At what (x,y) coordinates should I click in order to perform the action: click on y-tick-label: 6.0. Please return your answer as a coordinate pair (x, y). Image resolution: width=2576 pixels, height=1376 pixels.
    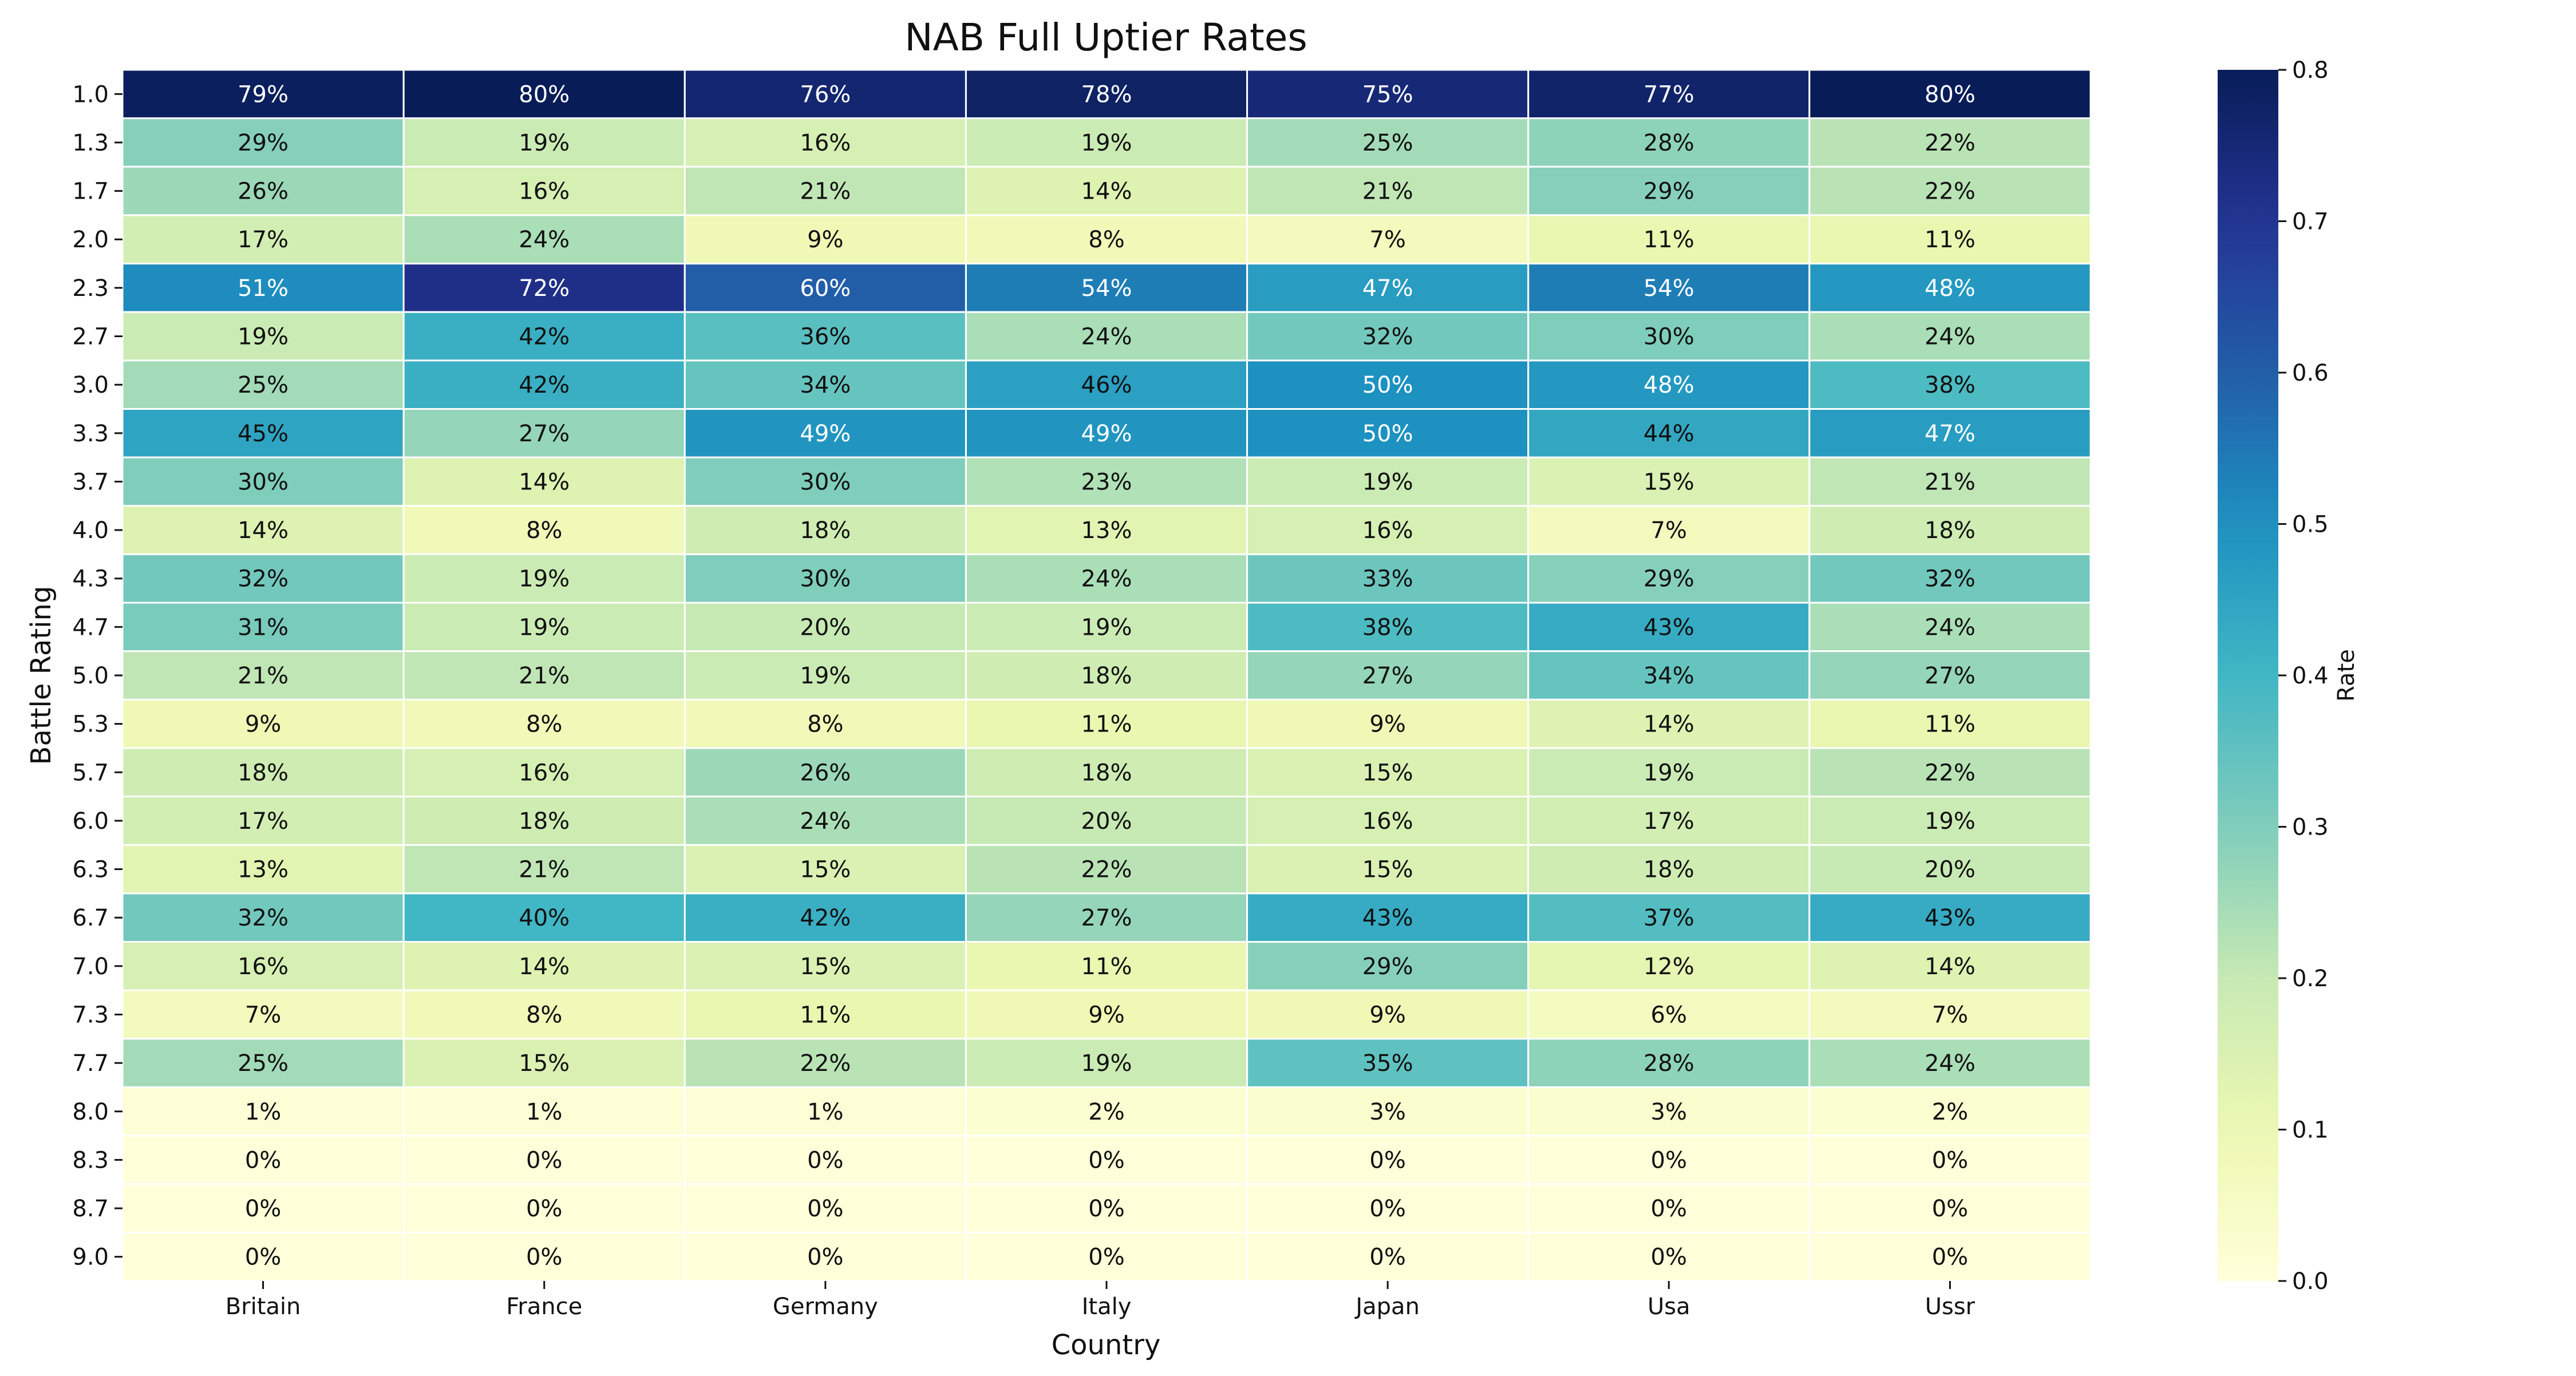
    Looking at the image, I should click on (90, 822).